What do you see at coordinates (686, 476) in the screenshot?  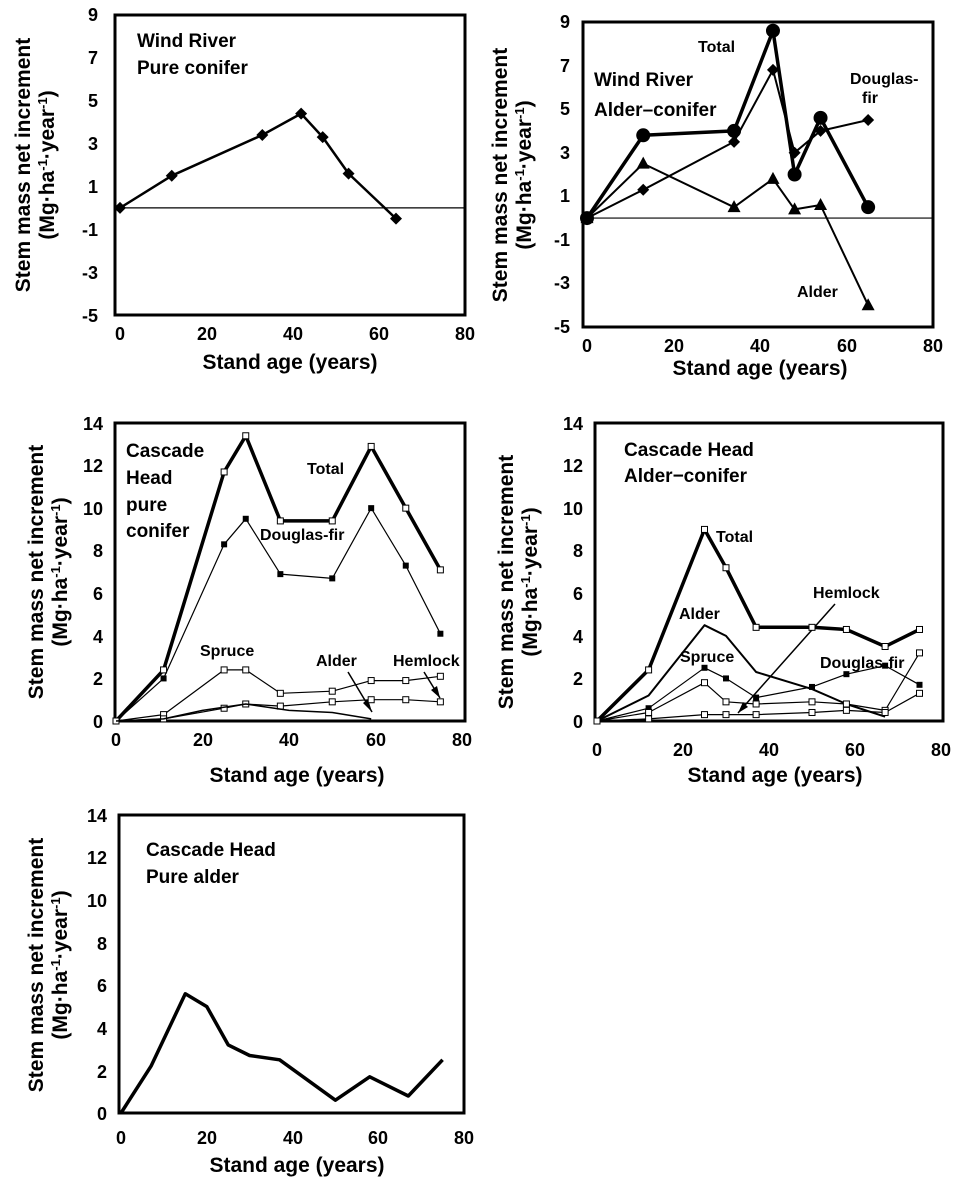 I see `panel-annotation: Alder−conifer` at bounding box center [686, 476].